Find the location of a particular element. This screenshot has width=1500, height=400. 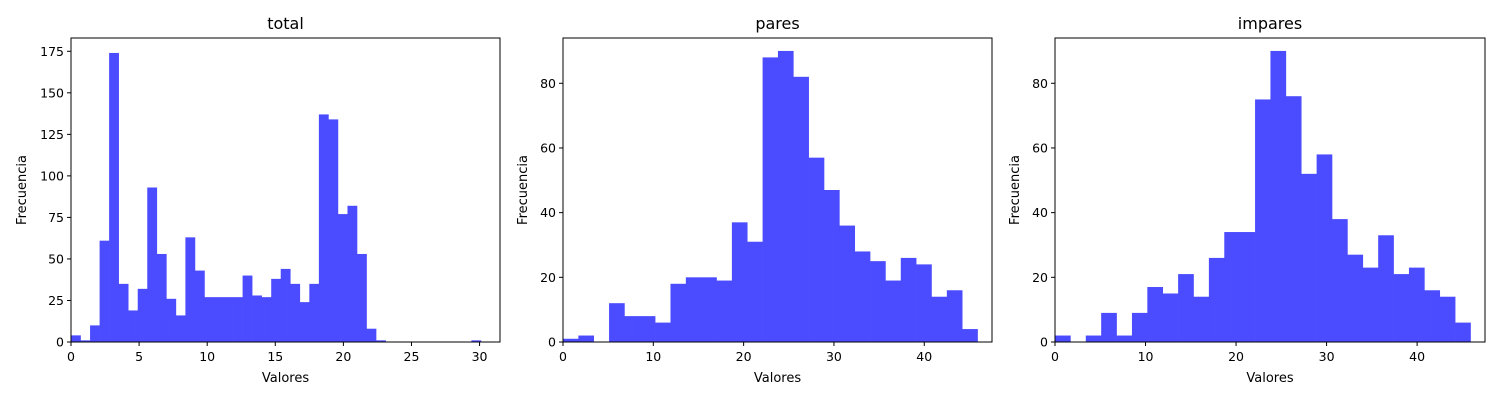

x-tick-label: 25 is located at coordinates (412, 356).